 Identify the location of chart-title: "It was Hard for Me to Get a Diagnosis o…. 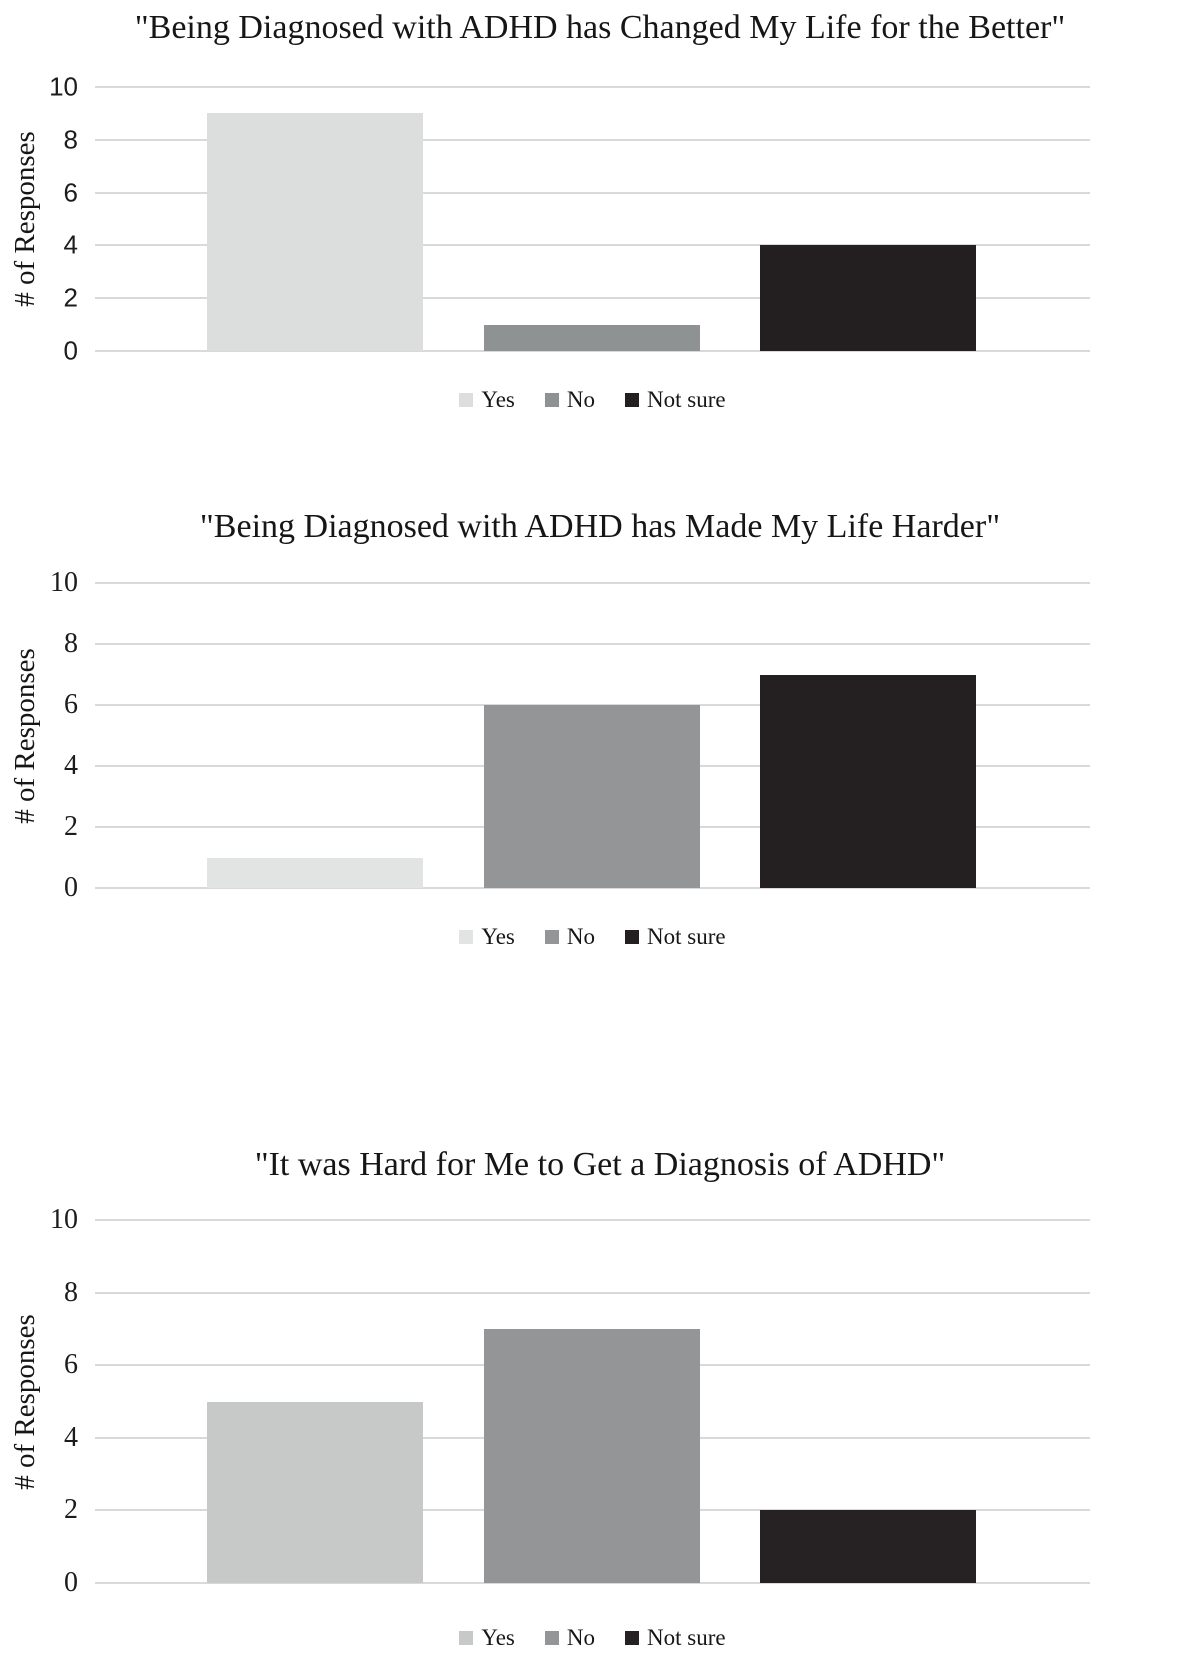
(600, 1164).